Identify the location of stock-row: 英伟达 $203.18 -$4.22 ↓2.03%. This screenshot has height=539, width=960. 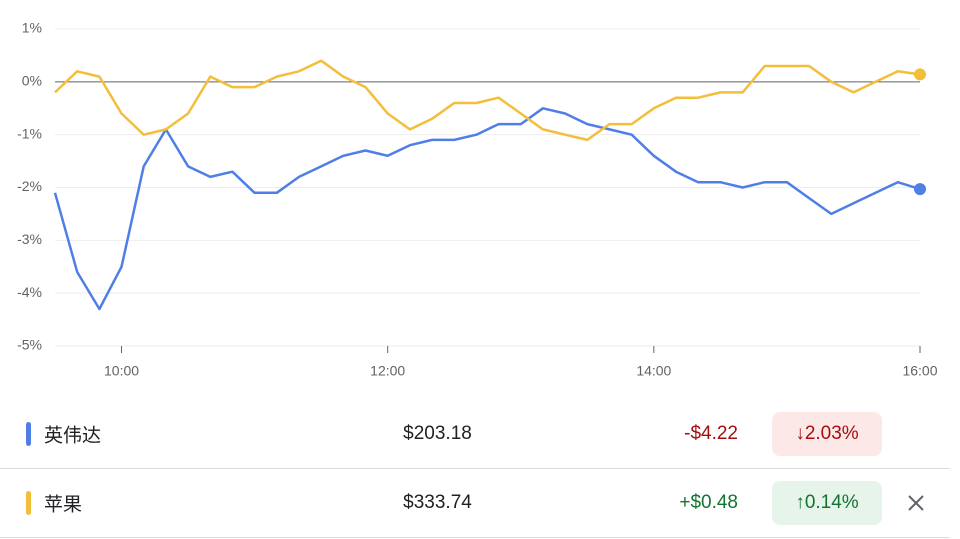
(475, 434).